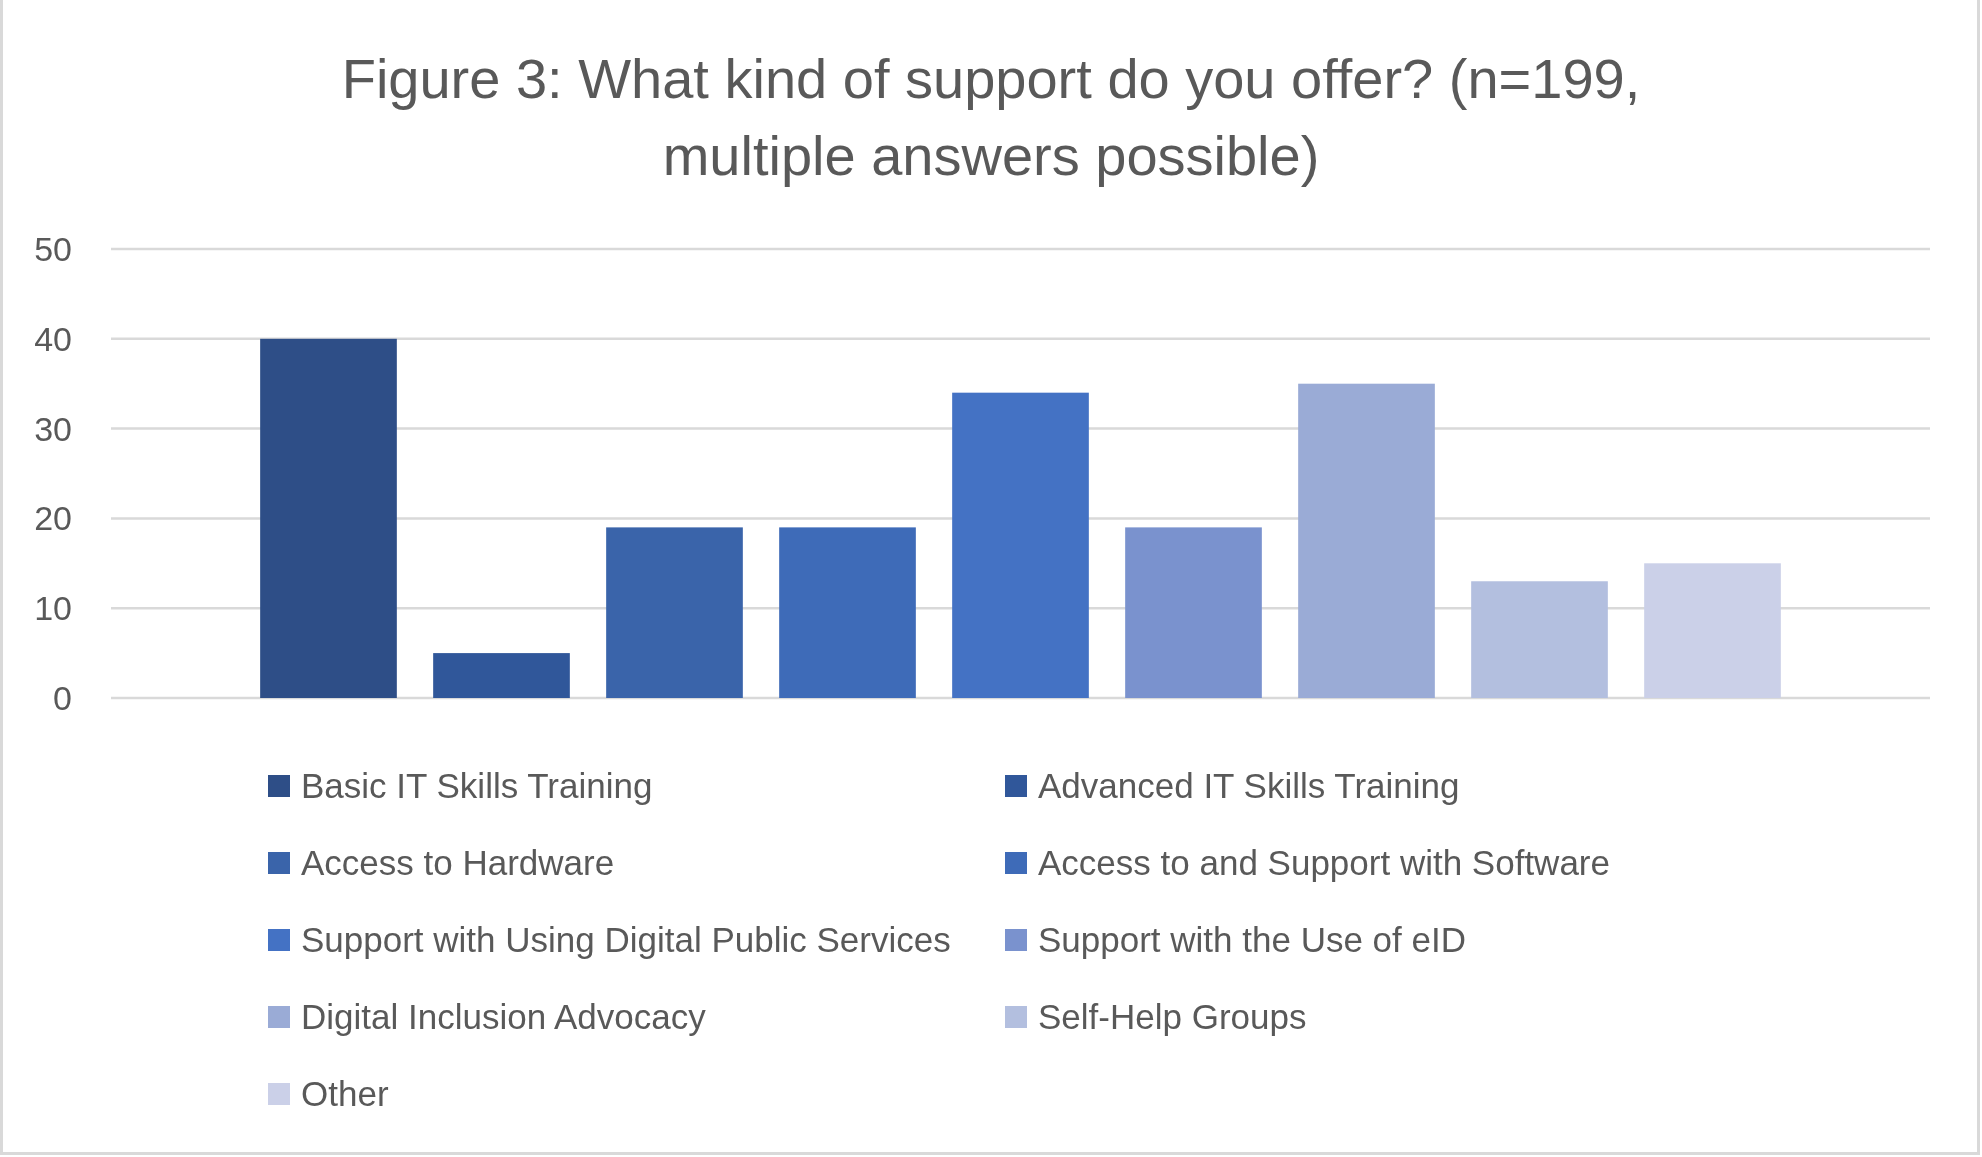 Image resolution: width=1982 pixels, height=1157 pixels. I want to click on legend-label: Support with Using Digital Public Services, so click(626, 940).